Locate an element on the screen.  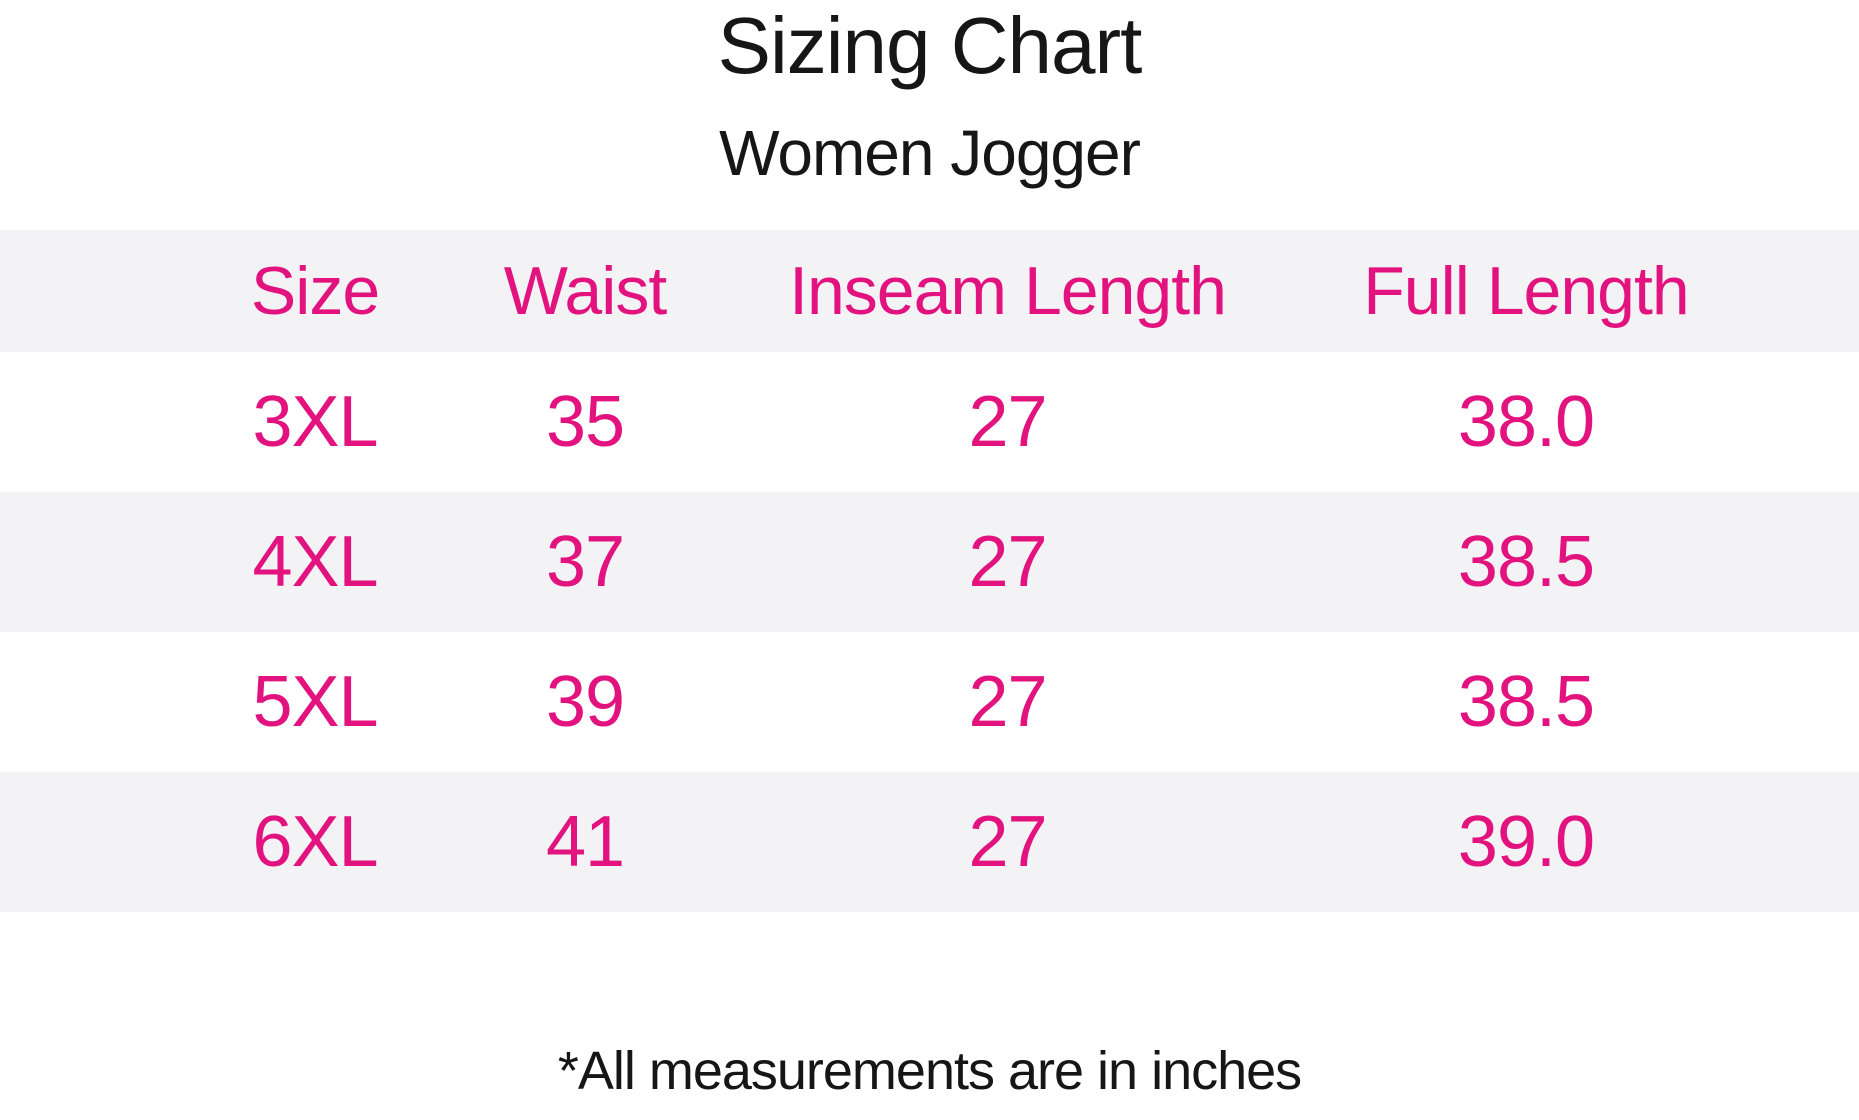
measurements-footnote: *All measurements are in inches is located at coordinates (929, 1071).